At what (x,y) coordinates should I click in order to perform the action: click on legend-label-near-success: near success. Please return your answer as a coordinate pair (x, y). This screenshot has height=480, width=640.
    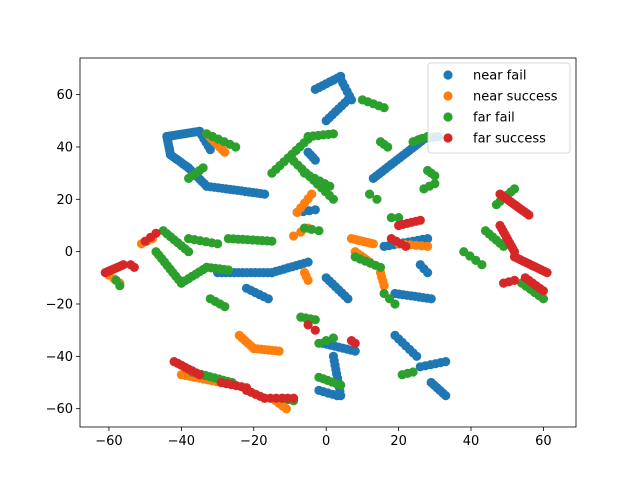
    Looking at the image, I should click on (515, 97).